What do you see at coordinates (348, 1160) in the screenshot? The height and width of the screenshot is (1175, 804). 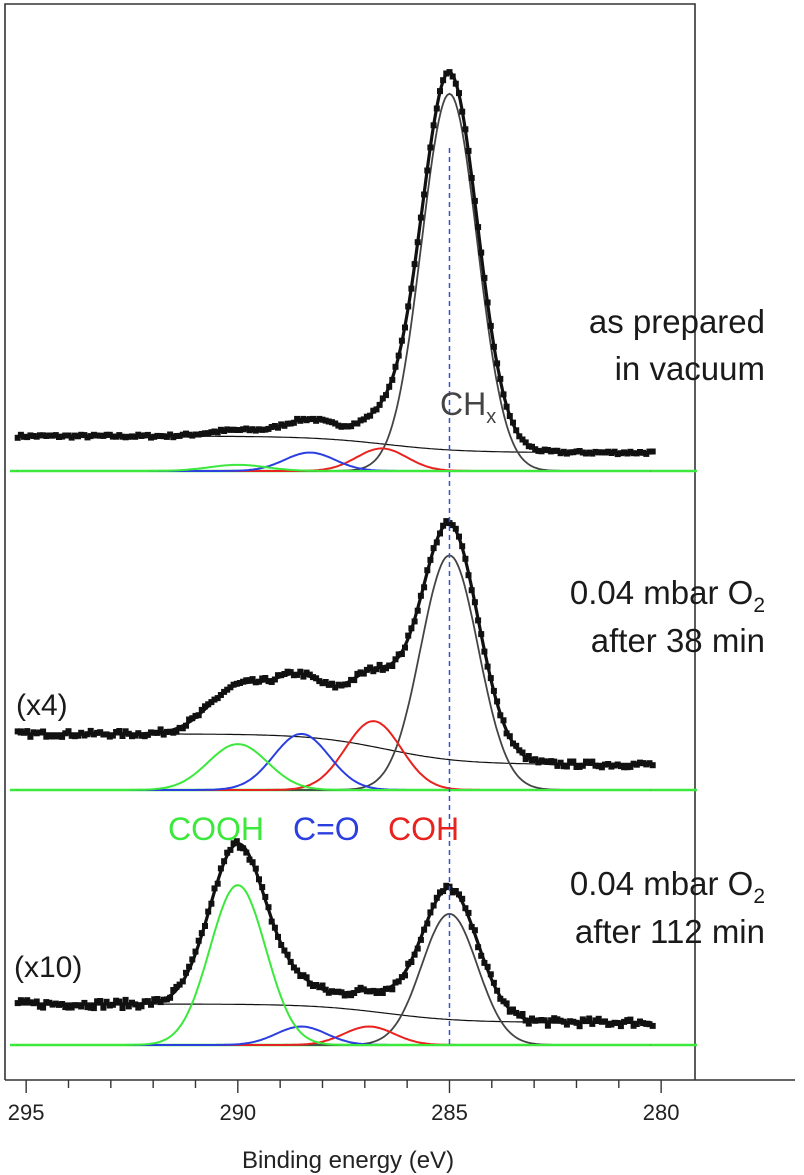 I see `x-axis-title: Binding energy (eV)` at bounding box center [348, 1160].